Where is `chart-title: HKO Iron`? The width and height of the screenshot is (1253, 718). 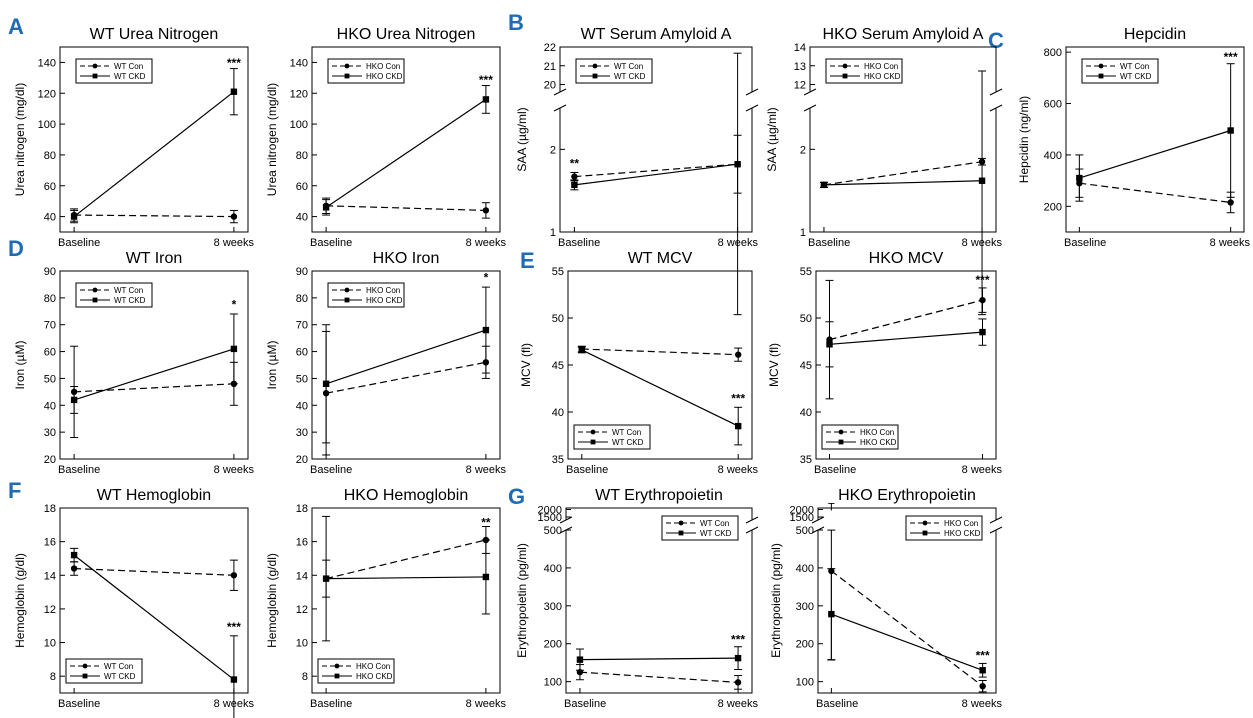
chart-title: HKO Iron is located at coordinates (406, 258).